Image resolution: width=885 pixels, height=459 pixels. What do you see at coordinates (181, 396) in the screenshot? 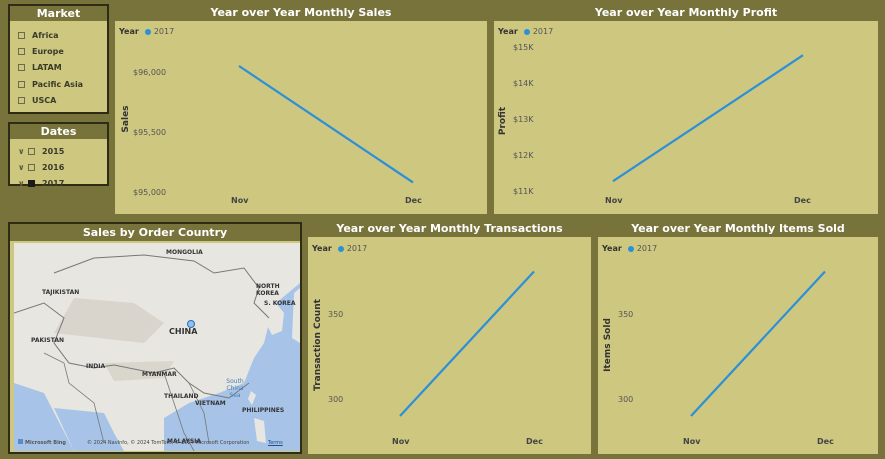
I see `map-label-thailand: THAILAND` at bounding box center [181, 396].